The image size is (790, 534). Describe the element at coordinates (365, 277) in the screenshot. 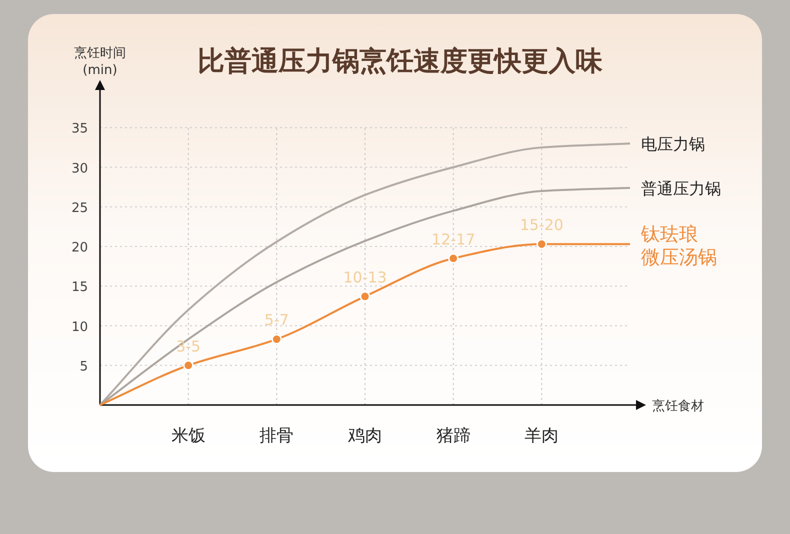

I see `data-label: 10-13` at that location.